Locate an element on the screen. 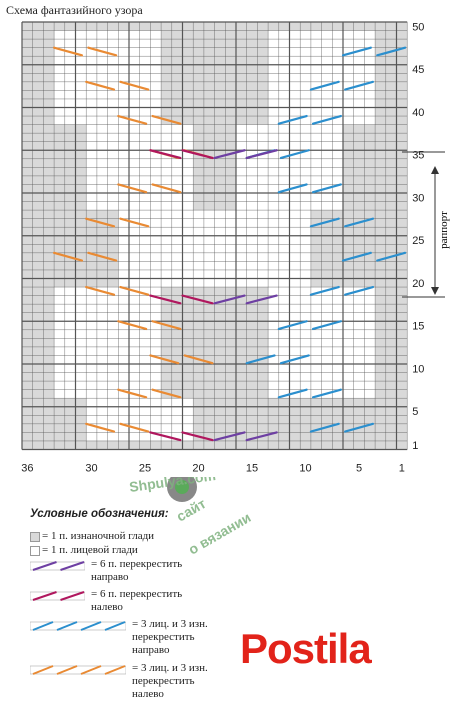 The width and height of the screenshot is (460, 706). x-tick-label: 1 is located at coordinates (402, 469).